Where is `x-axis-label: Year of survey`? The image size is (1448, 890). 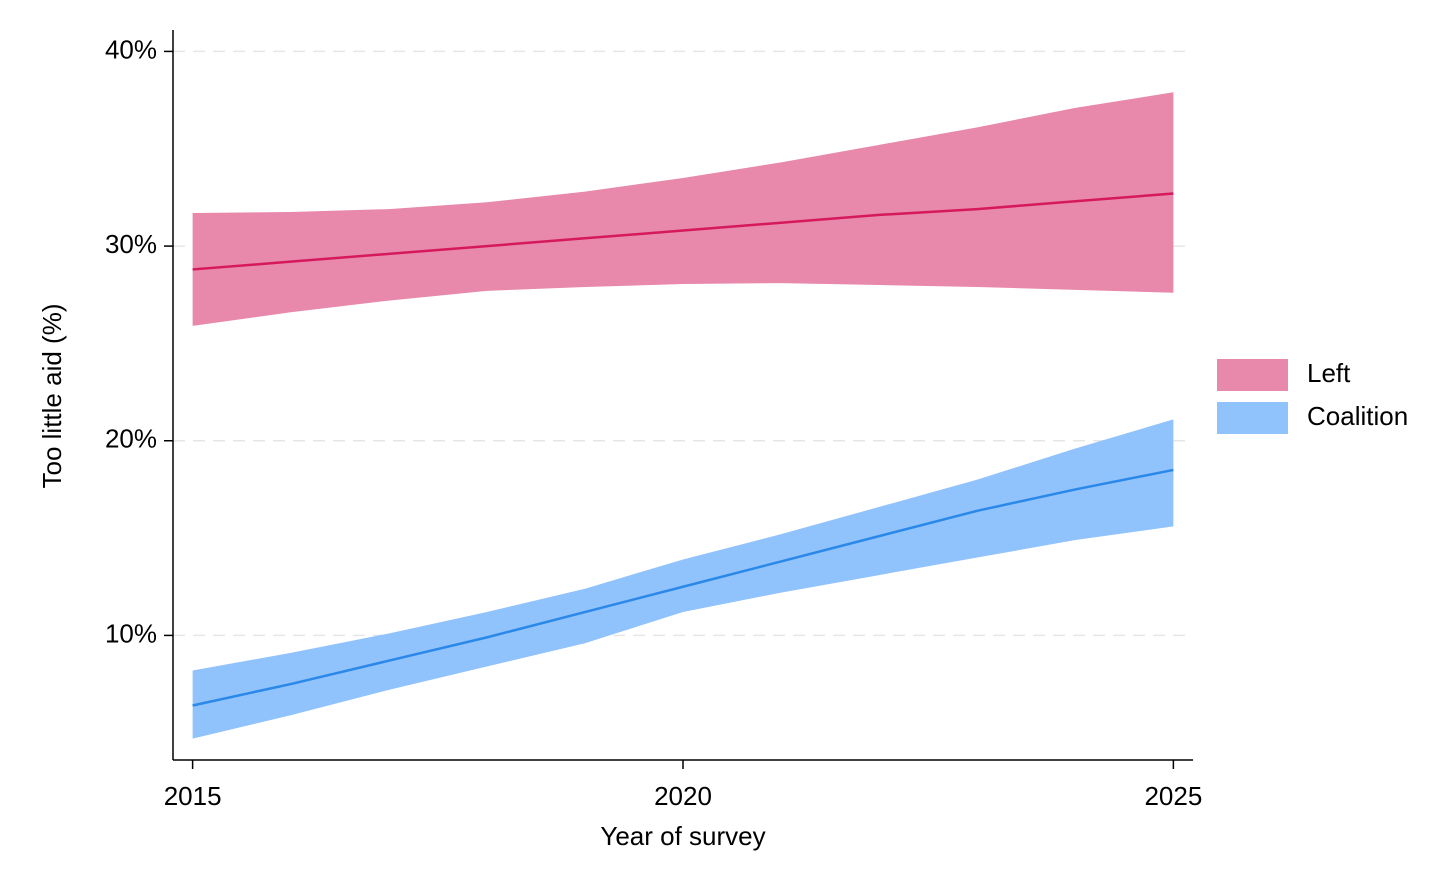 x-axis-label: Year of survey is located at coordinates (682, 836).